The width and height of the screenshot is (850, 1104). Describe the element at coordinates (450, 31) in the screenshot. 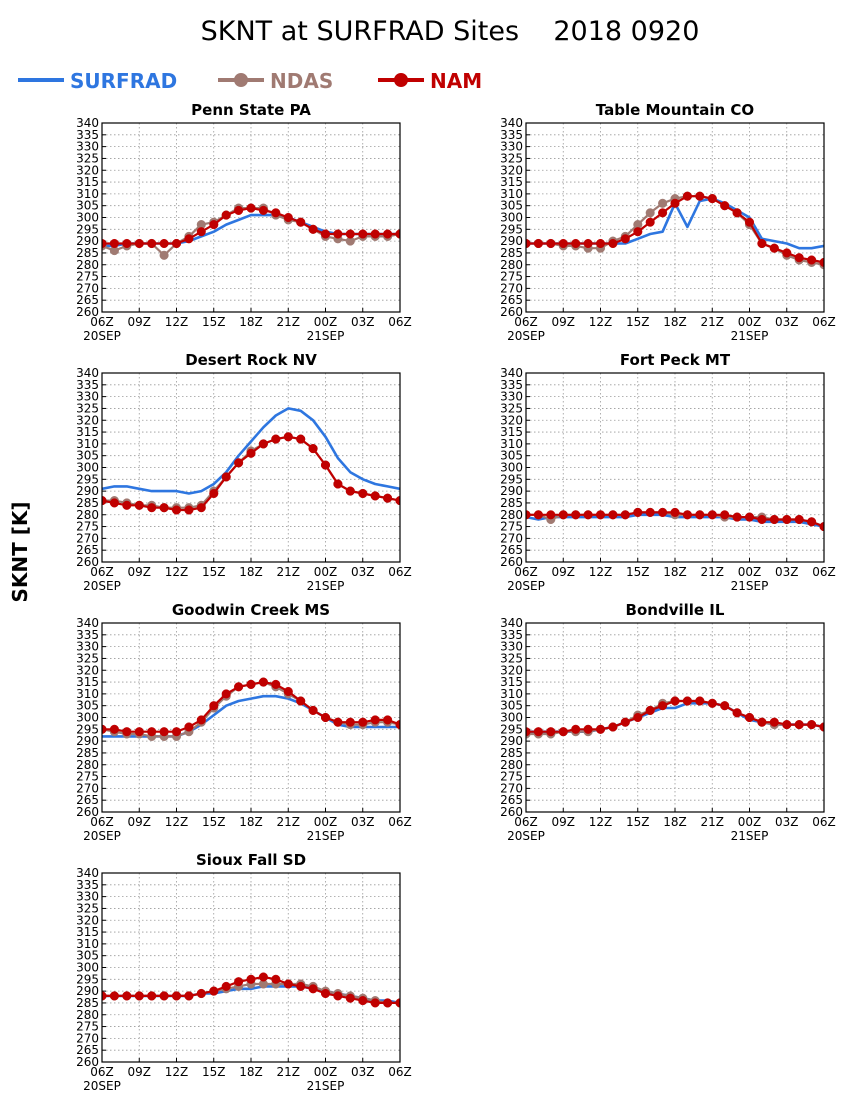

I see `figure-title: SKNT at SURFRAD Sites 2018 0920` at that location.